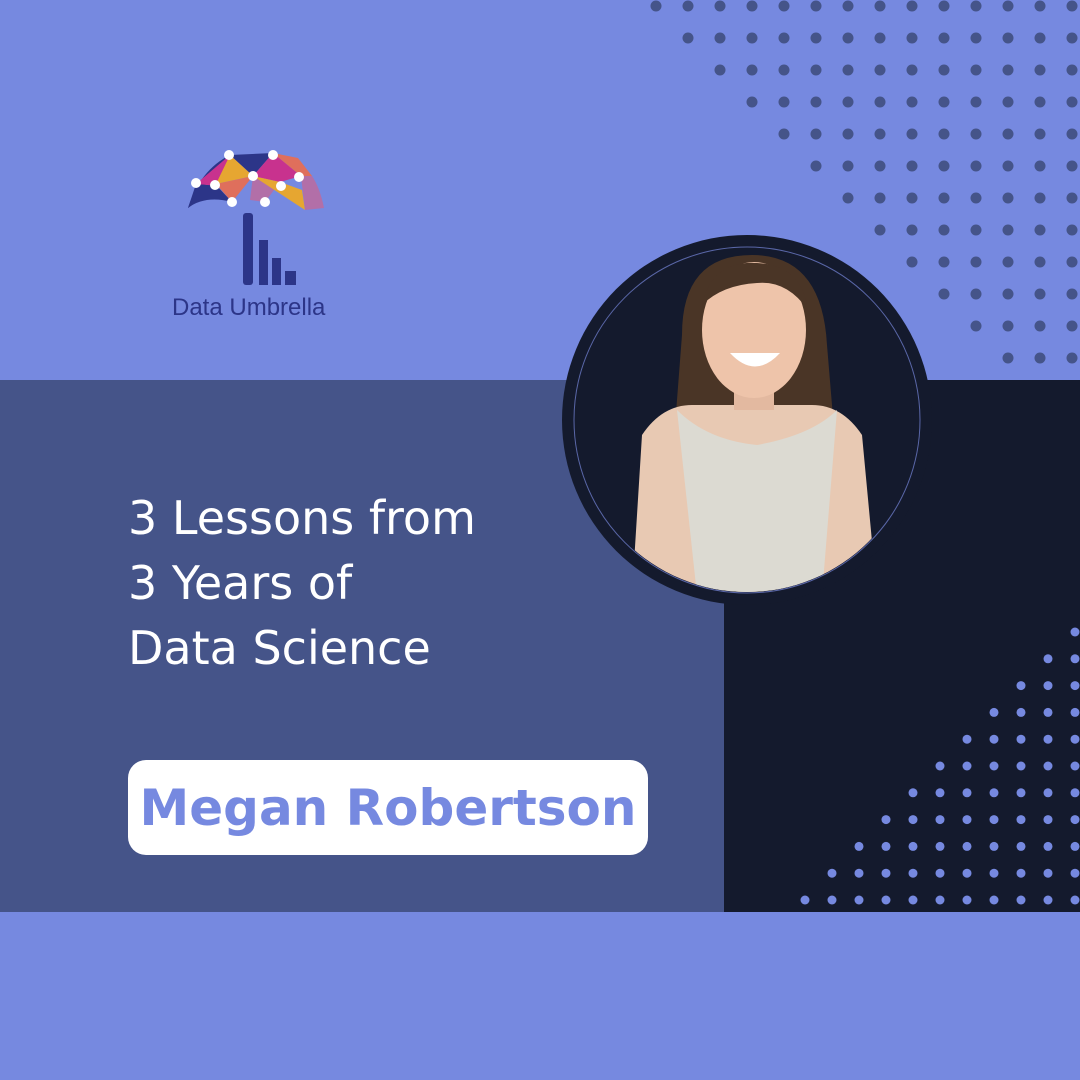 The image size is (1080, 1080). I want to click on event-title: 3 Lessons from 3 Years of Data Science, so click(302, 583).